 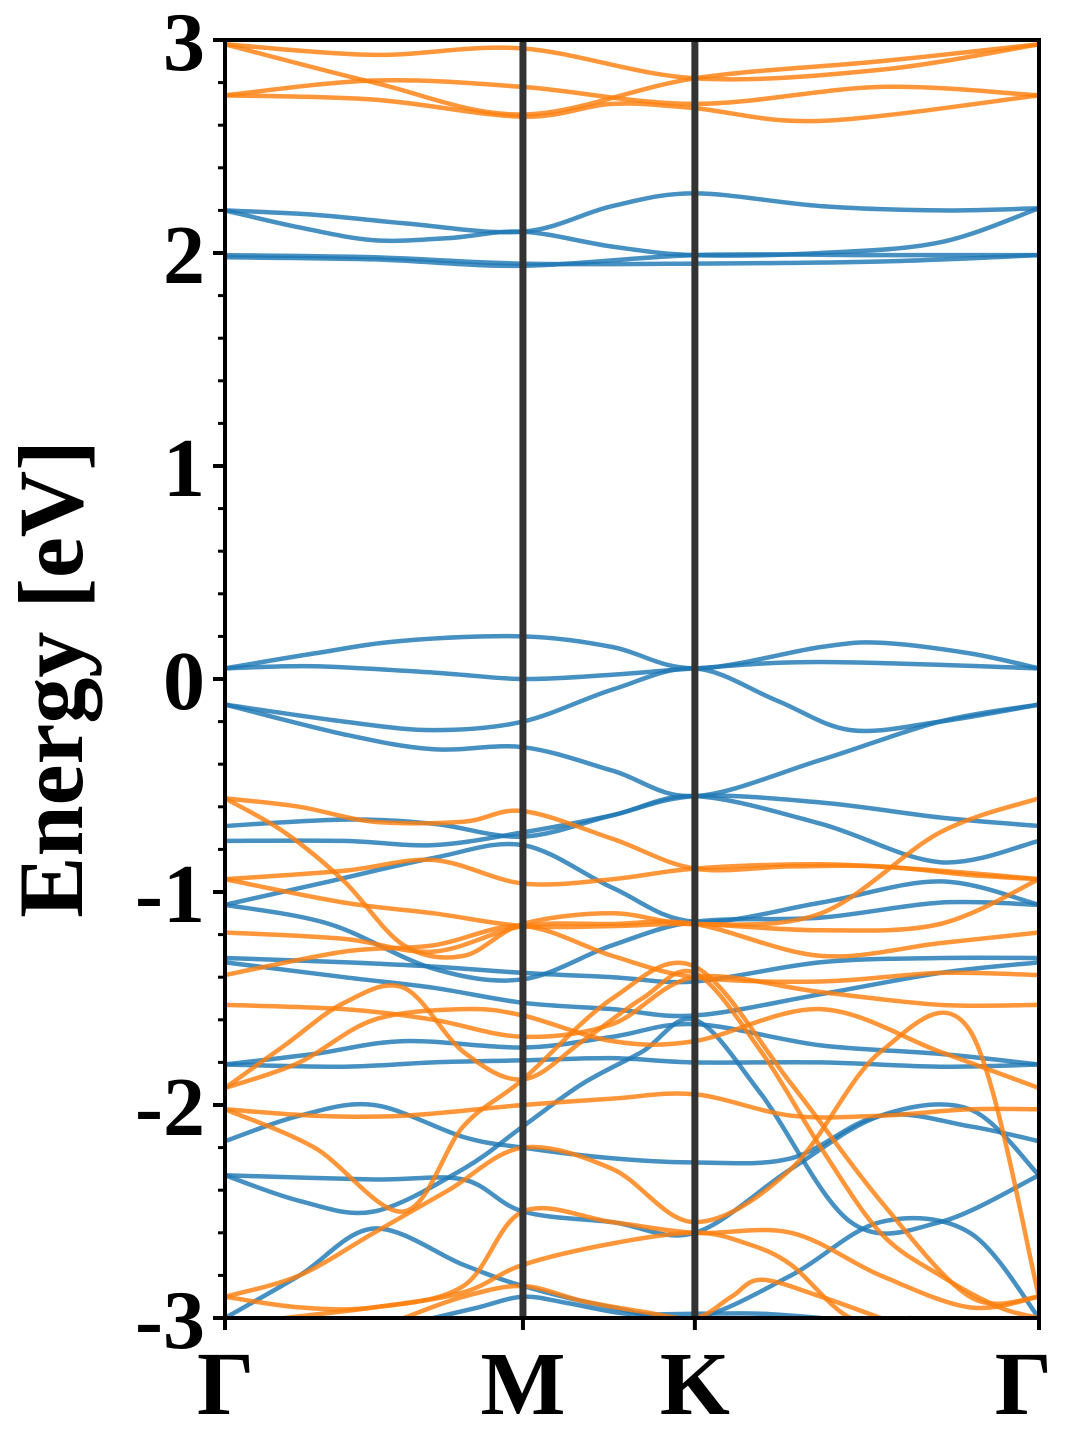 I want to click on y-tick-label: -2, so click(x=170, y=1107).